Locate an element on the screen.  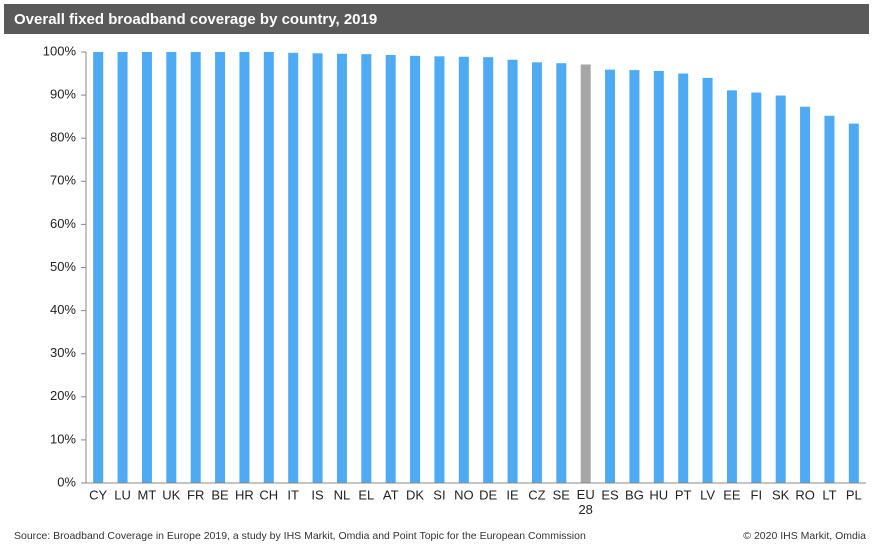
y-tick-label: 90% is located at coordinates (63, 94).